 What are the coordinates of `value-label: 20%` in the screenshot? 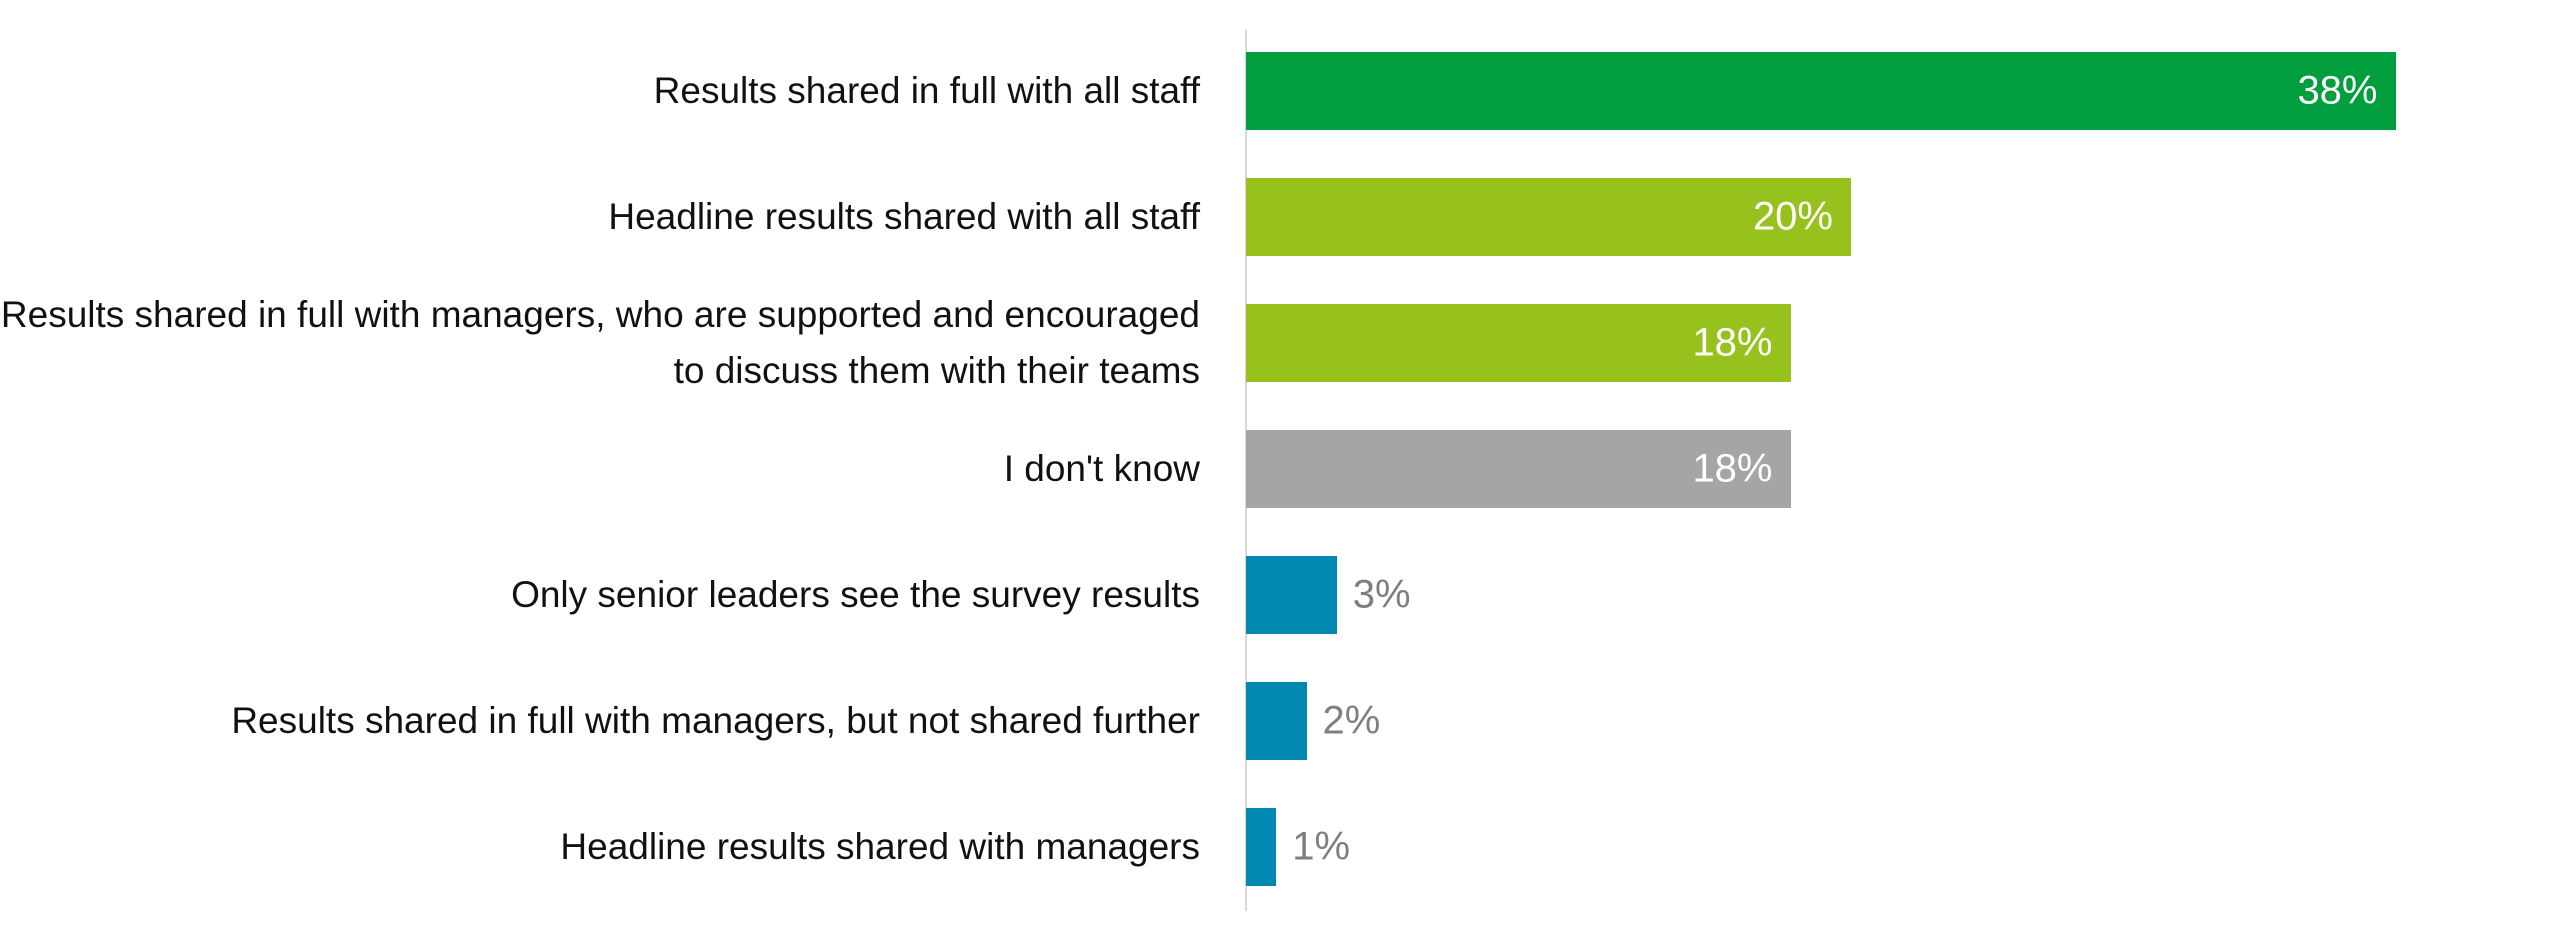 It's located at (1792, 216).